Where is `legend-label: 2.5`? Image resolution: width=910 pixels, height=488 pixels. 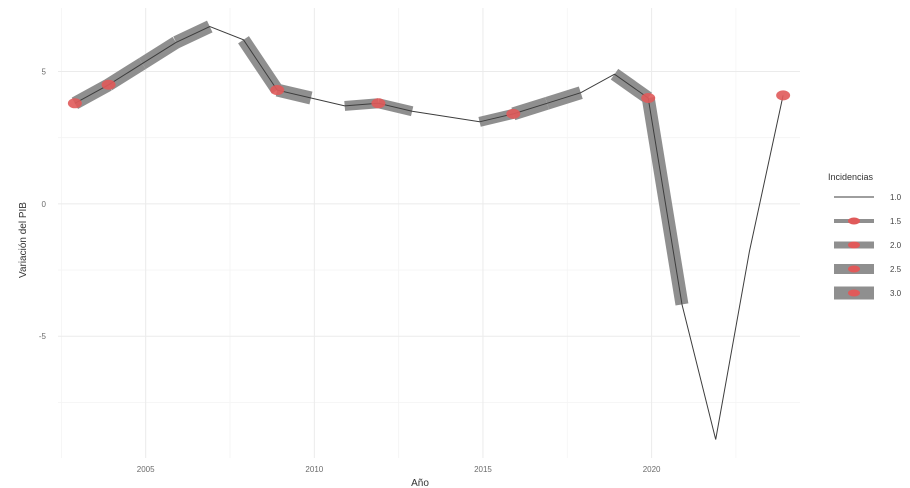 legend-label: 2.5 is located at coordinates (896, 269).